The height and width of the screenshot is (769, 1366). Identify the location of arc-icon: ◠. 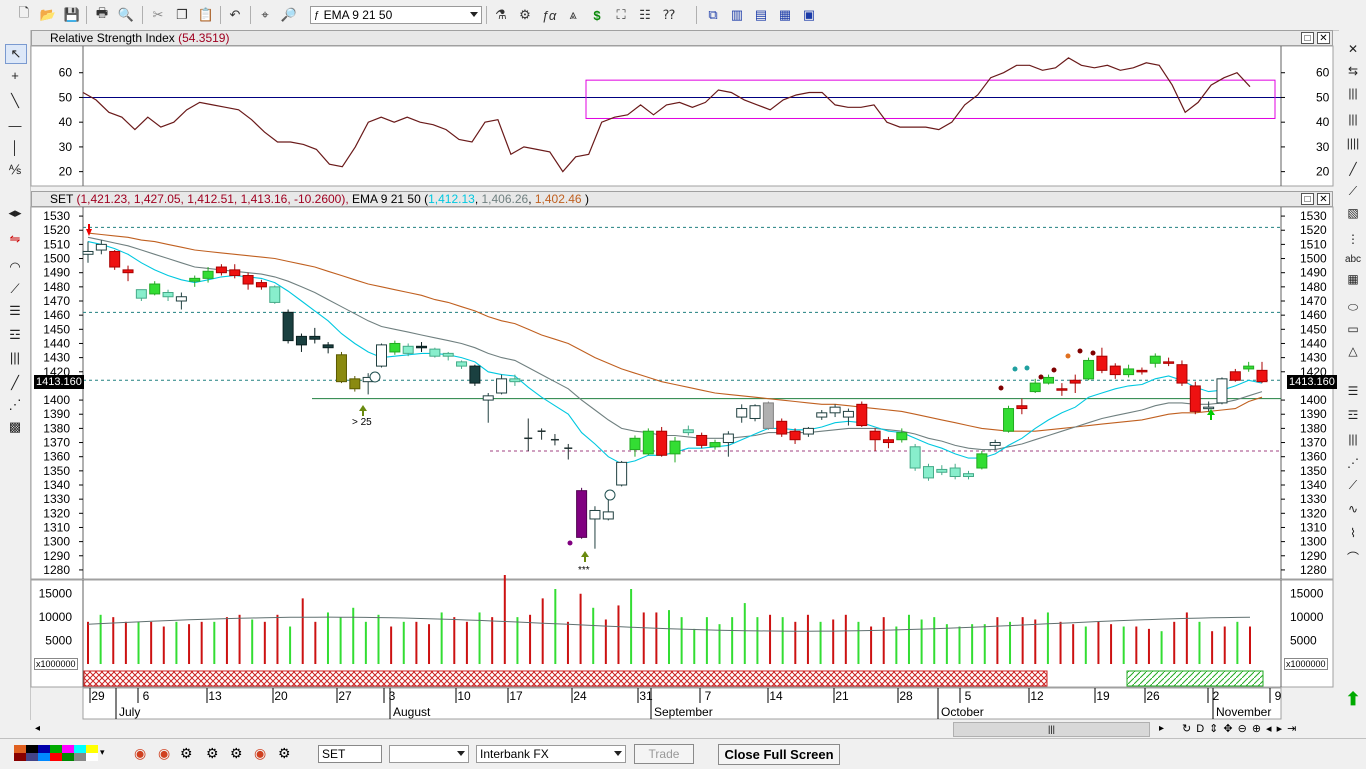
(15, 266).